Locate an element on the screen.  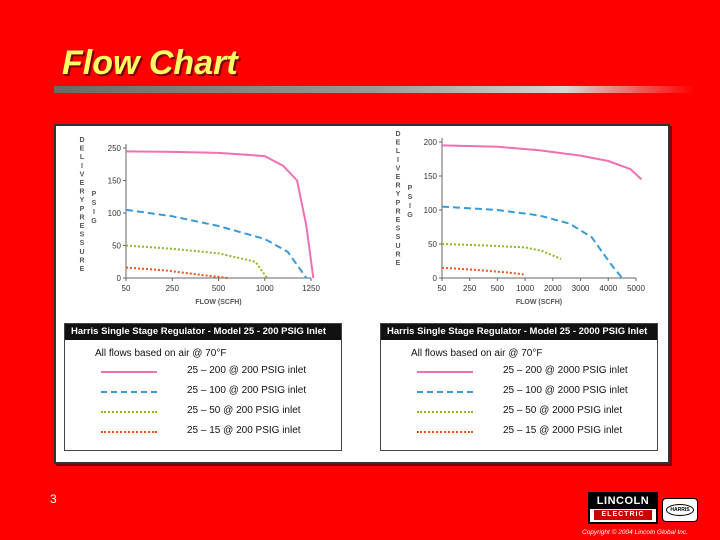
slide-number: 3 is located at coordinates (53, 499).